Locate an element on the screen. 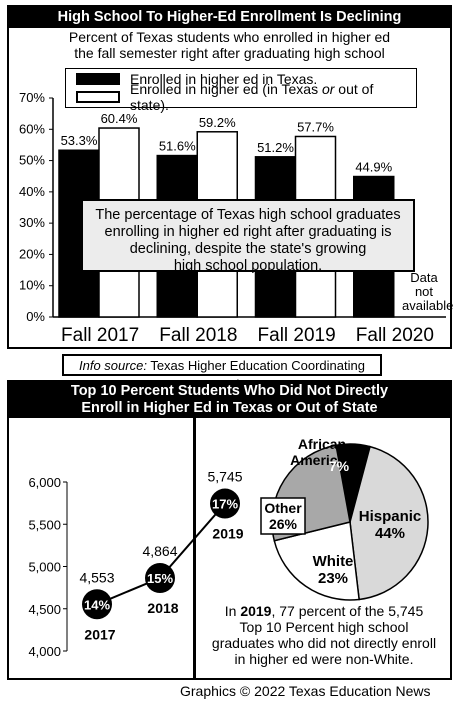 Image resolution: width=459 pixels, height=705 pixels. bar-value-label: 51.6% is located at coordinates (177, 146).